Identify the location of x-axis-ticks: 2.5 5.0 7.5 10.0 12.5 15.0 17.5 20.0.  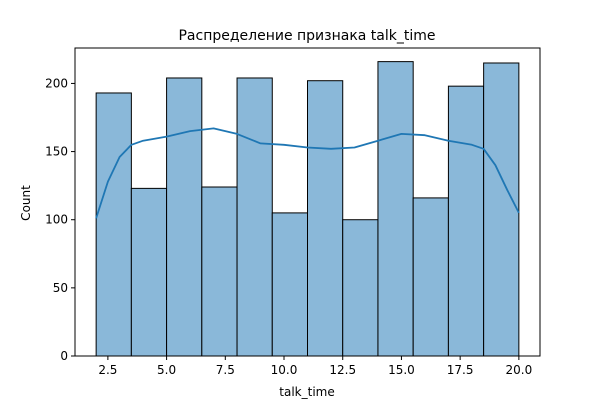
(315, 366).